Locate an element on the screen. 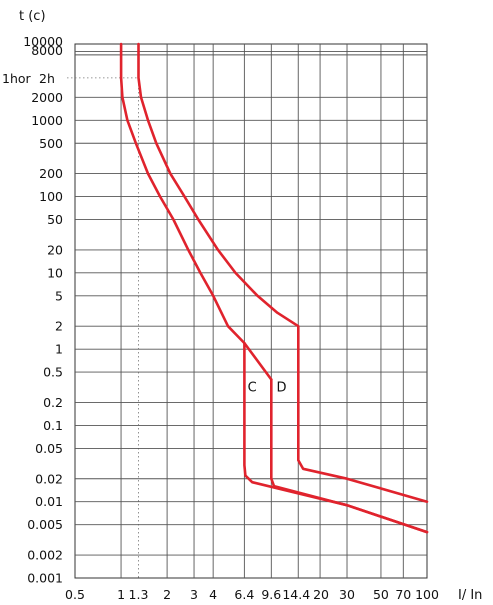 The width and height of the screenshot is (493, 605). x-tick-label: 1.3 is located at coordinates (139, 594).